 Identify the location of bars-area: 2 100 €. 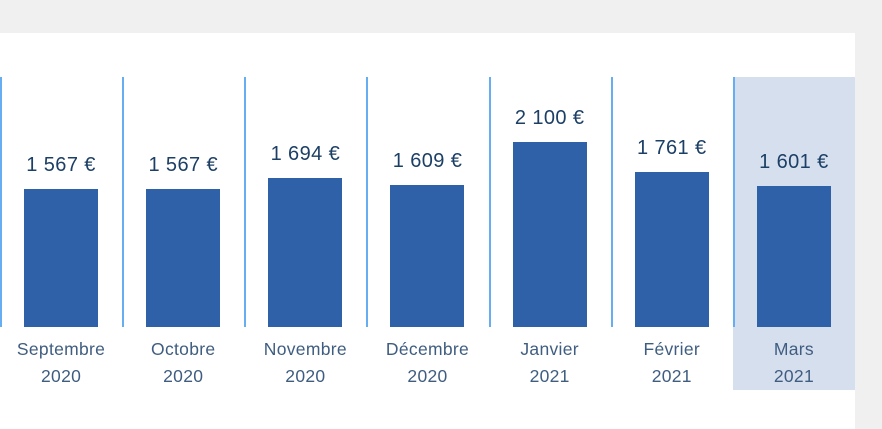
(550, 202).